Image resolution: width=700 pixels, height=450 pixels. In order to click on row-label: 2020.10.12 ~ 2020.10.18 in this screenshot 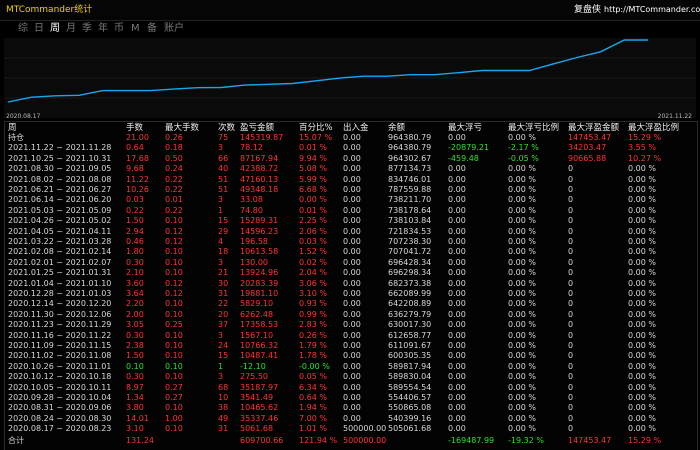, I will do `click(60, 377)`.